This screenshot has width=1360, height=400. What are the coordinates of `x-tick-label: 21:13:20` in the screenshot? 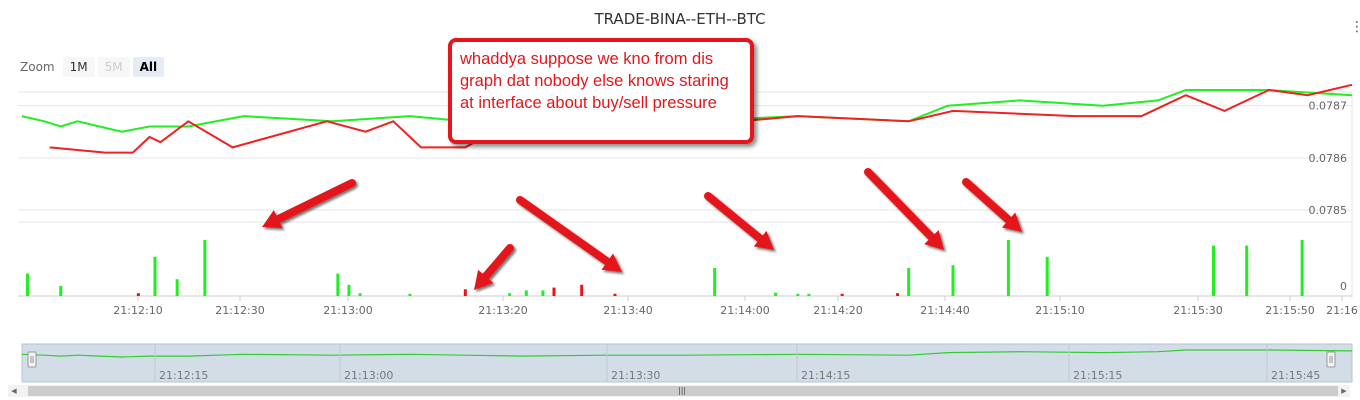 It's located at (502, 310).